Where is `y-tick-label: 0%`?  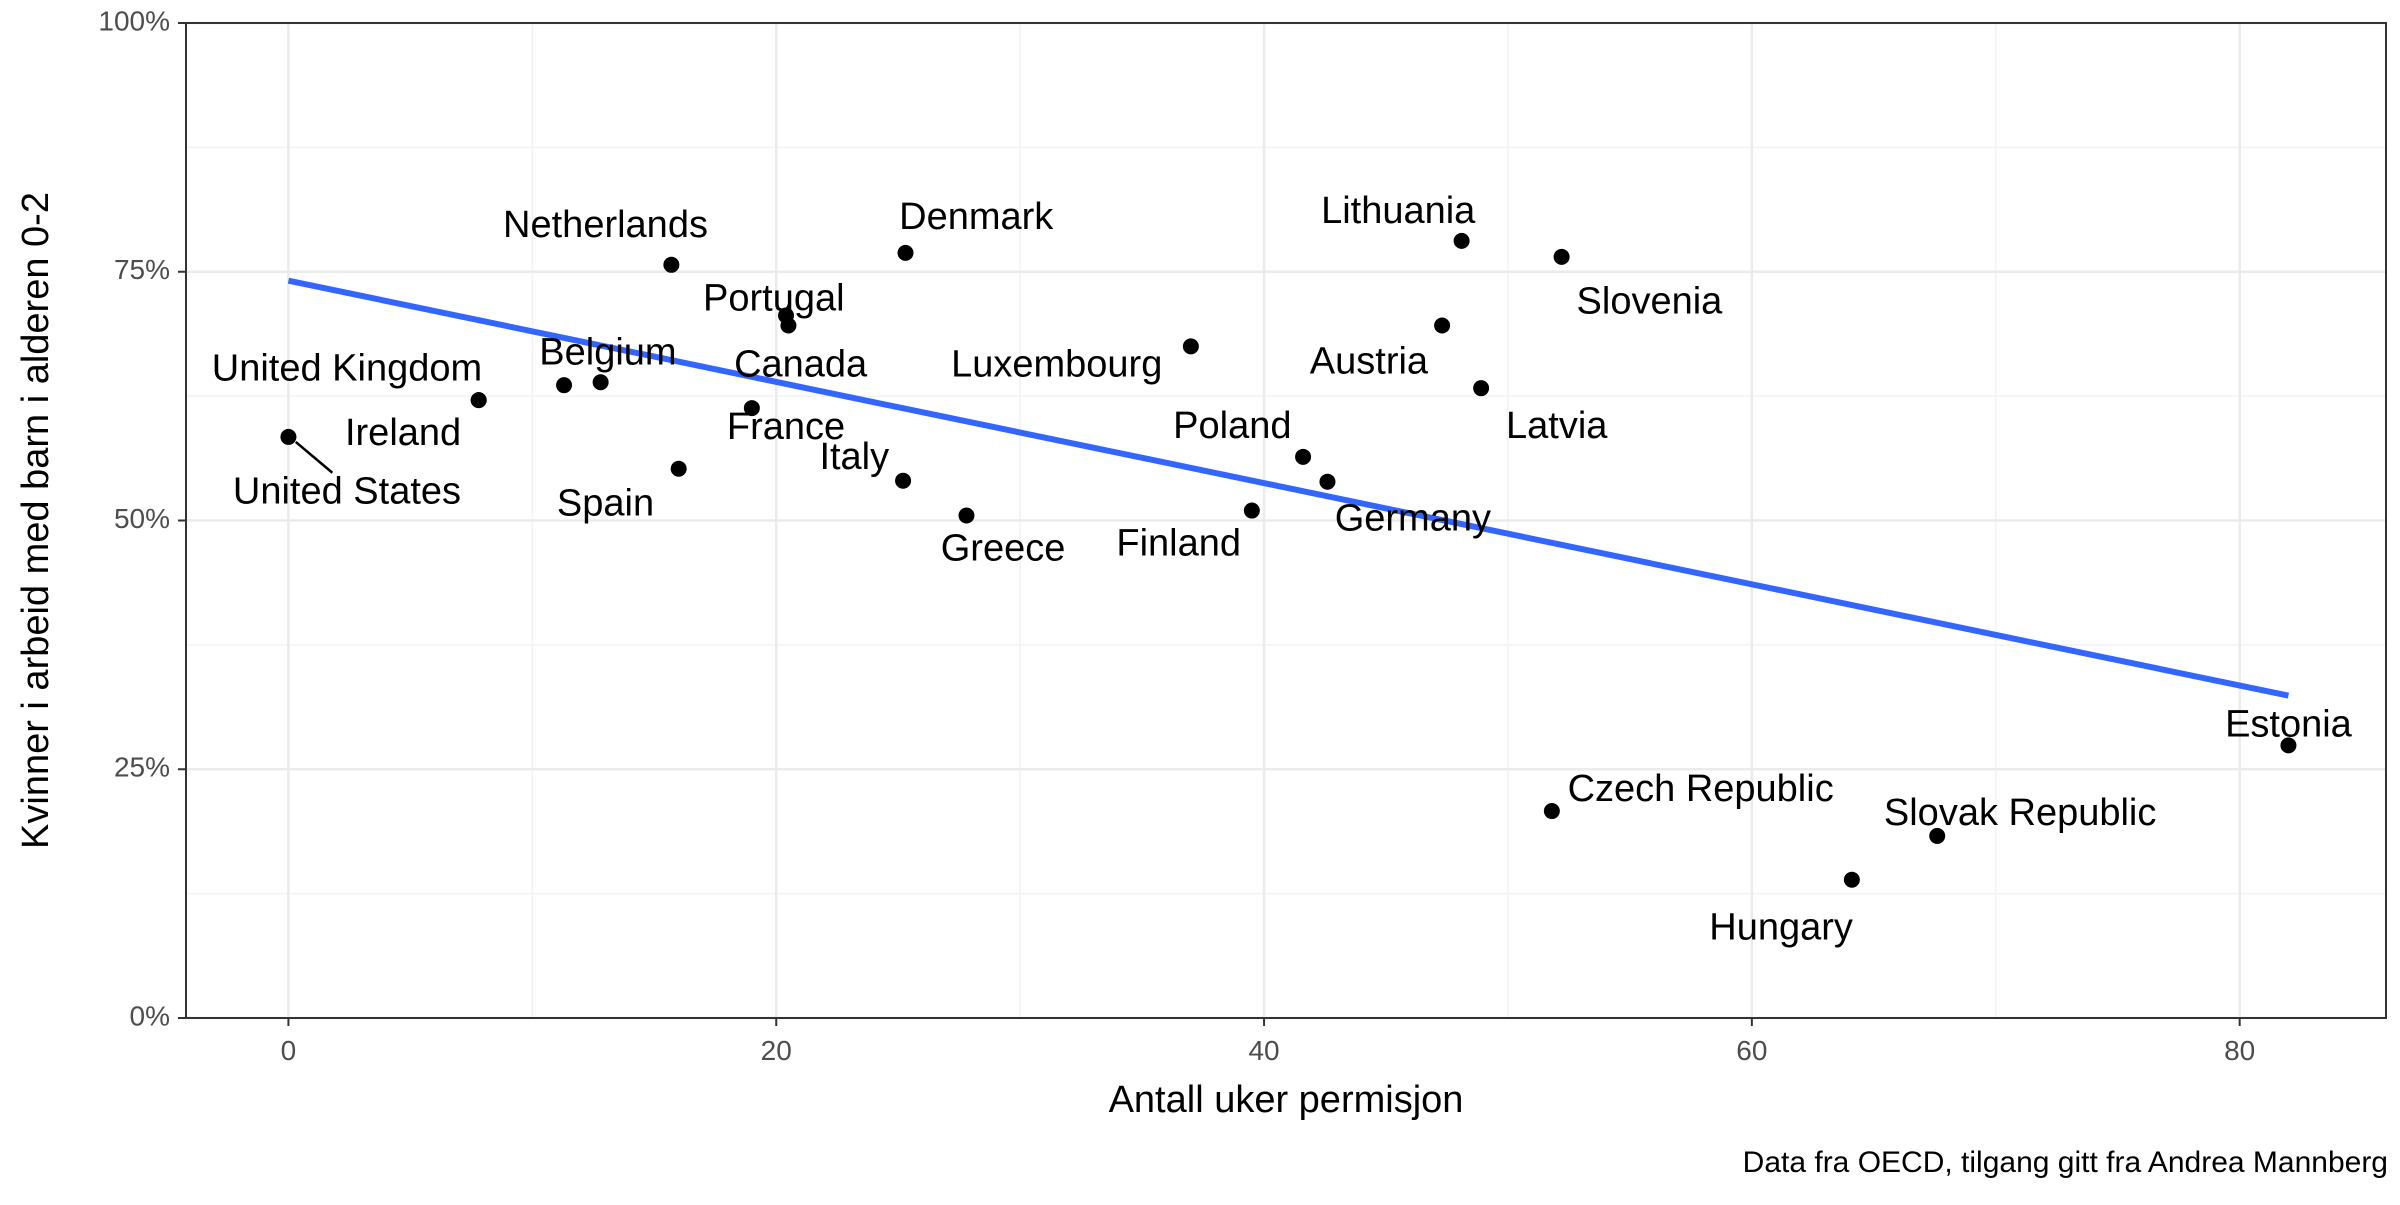 y-tick-label: 0% is located at coordinates (150, 1015).